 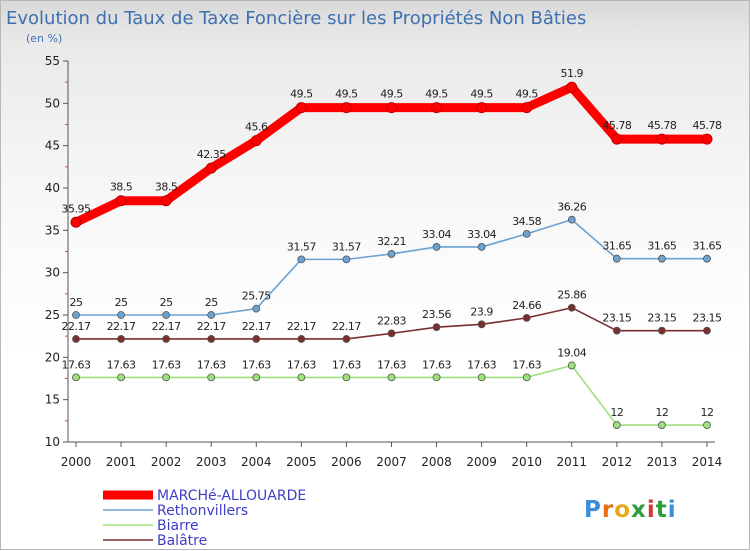 What do you see at coordinates (526, 305) in the screenshot?
I see `data-label: 24.66` at bounding box center [526, 305].